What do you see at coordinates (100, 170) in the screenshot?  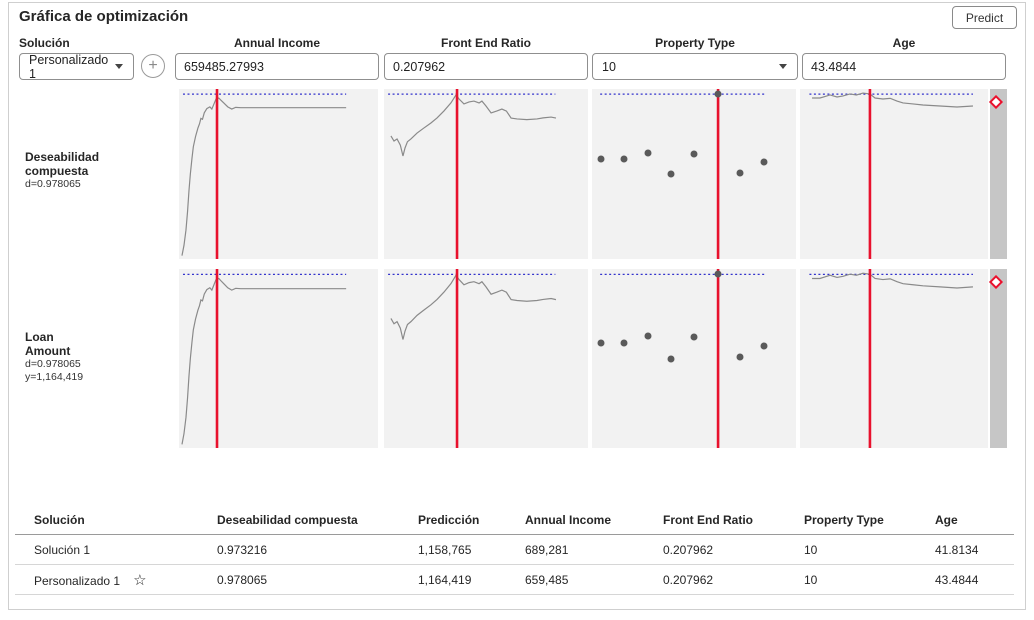 I see `response-label-desirability: Deseabilidad compuesta d=0.978065` at bounding box center [100, 170].